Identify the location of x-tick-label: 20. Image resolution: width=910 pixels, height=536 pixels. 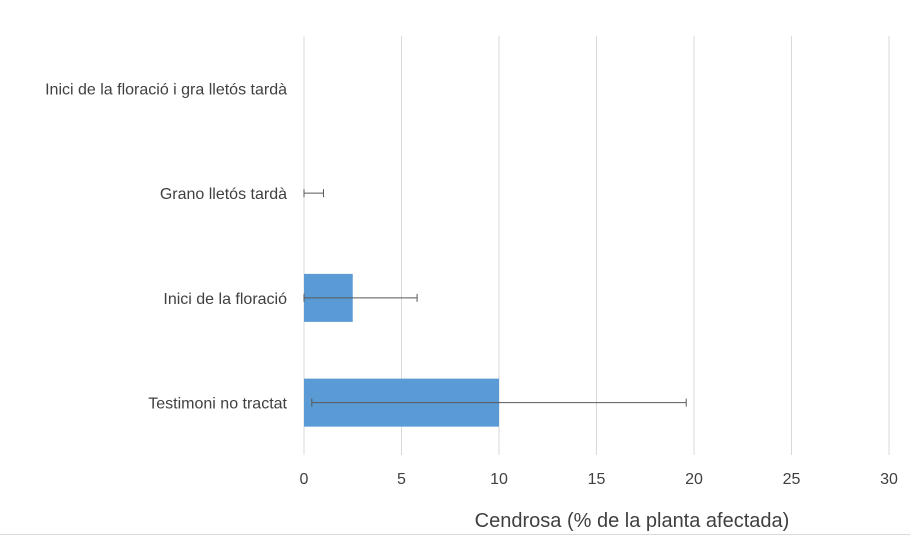
(694, 479).